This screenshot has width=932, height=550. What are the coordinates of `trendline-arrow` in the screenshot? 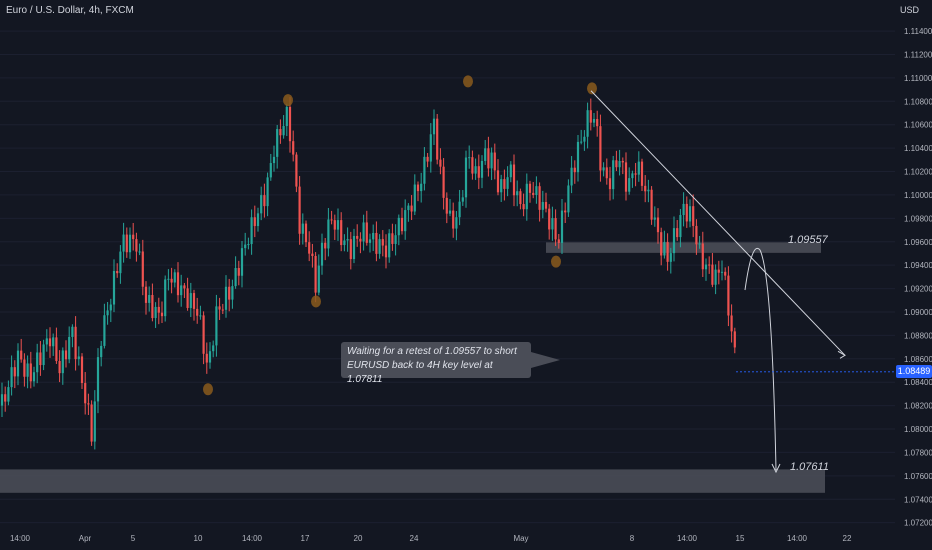 It's located at (841, 354).